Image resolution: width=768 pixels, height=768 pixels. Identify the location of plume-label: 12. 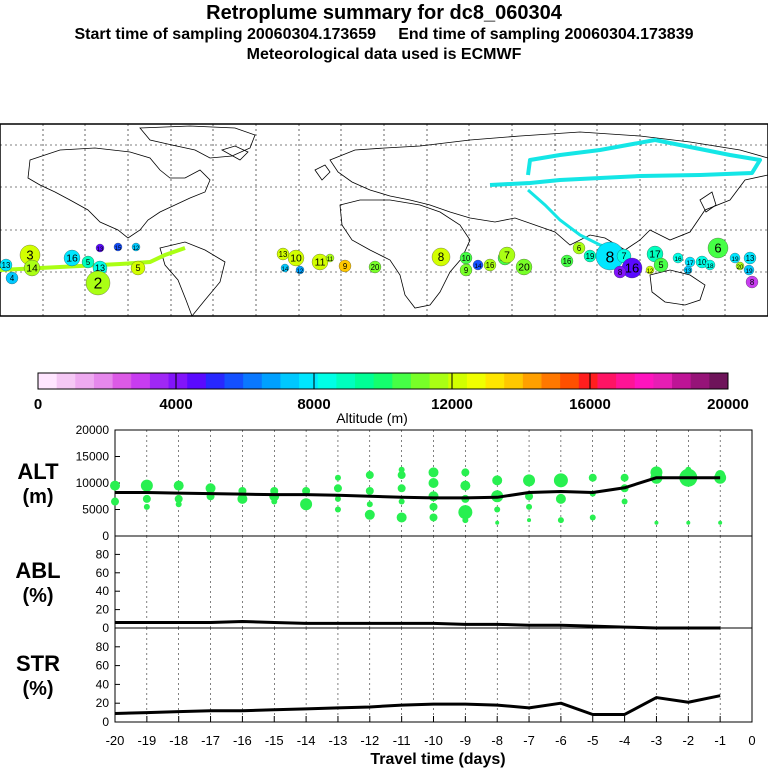
(300, 272).